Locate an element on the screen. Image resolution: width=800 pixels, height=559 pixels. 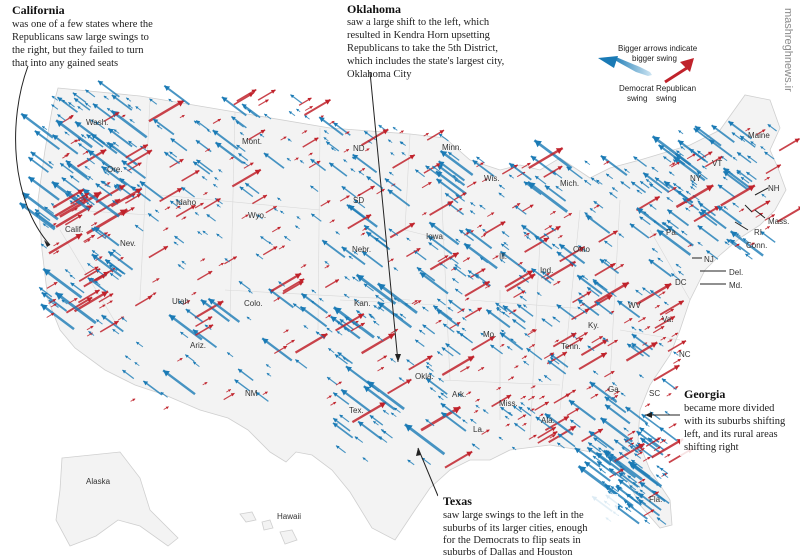
state-label-ga: Ga. is located at coordinates (614, 389).